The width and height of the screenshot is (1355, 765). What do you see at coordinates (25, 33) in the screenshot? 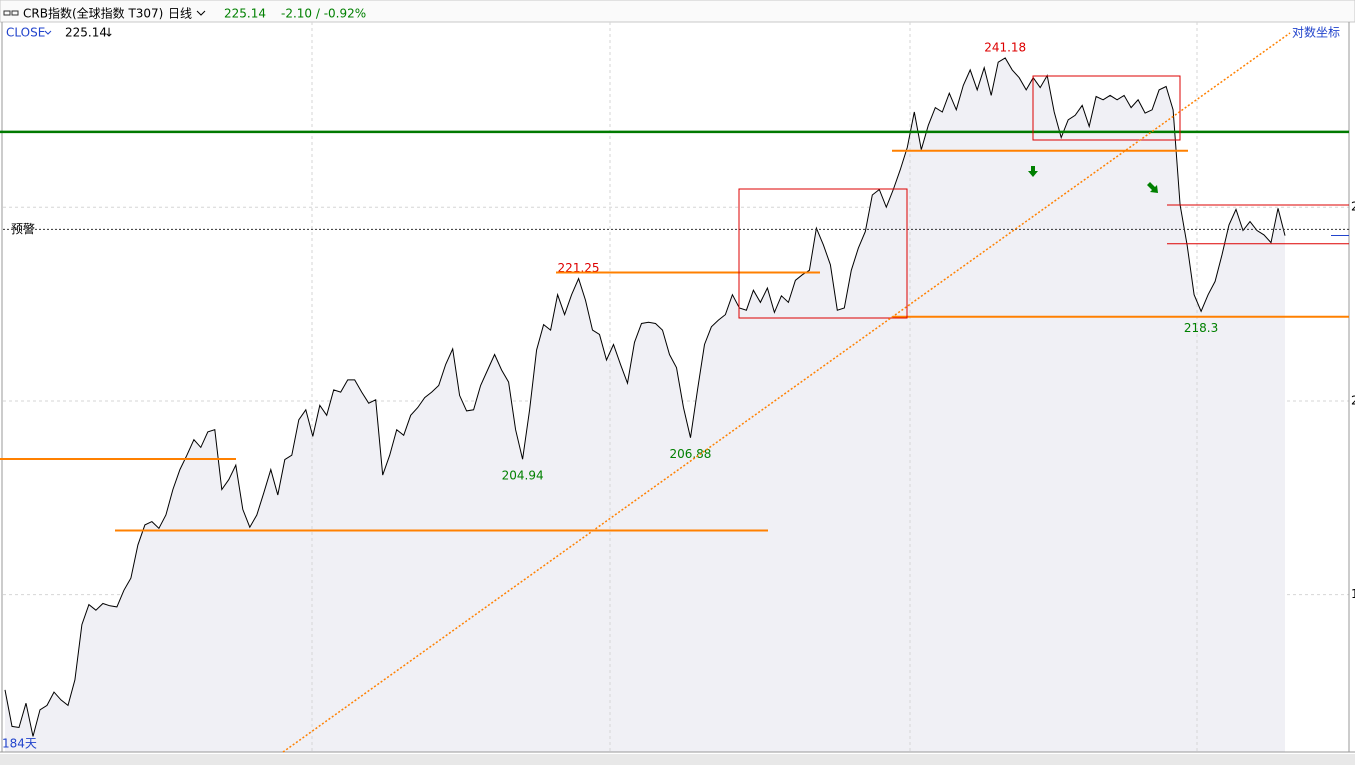
I see `series-selector: CLOSE` at bounding box center [25, 33].